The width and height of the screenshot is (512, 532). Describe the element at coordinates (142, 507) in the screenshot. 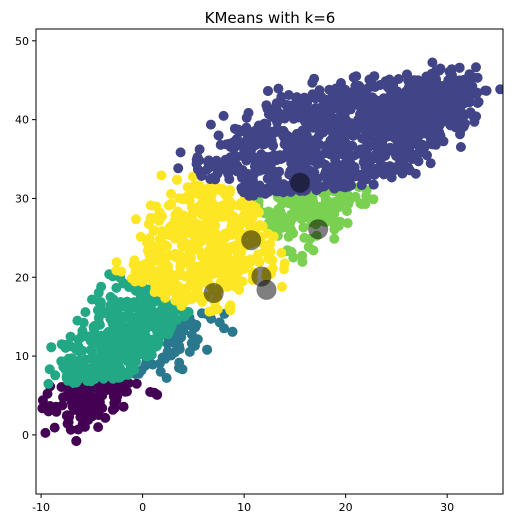

I see `x-tick-label: 0` at that location.